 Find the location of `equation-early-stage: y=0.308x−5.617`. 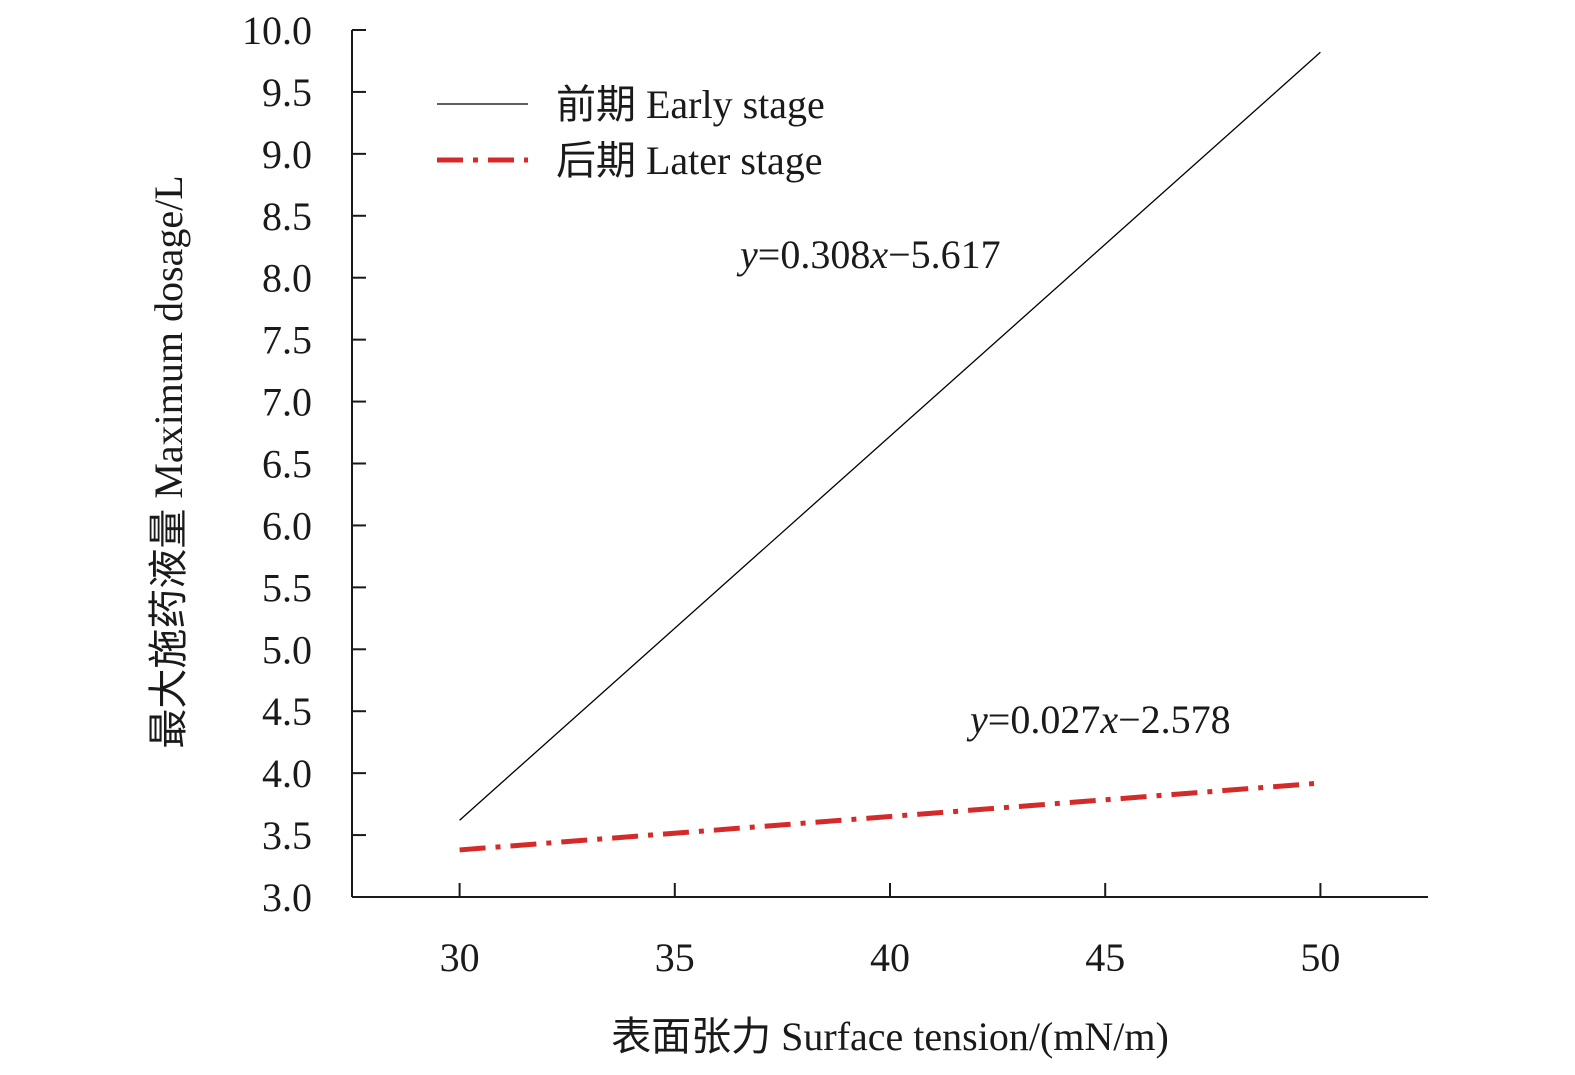

equation-early-stage: y=0.308x−5.617 is located at coordinates (868, 254).